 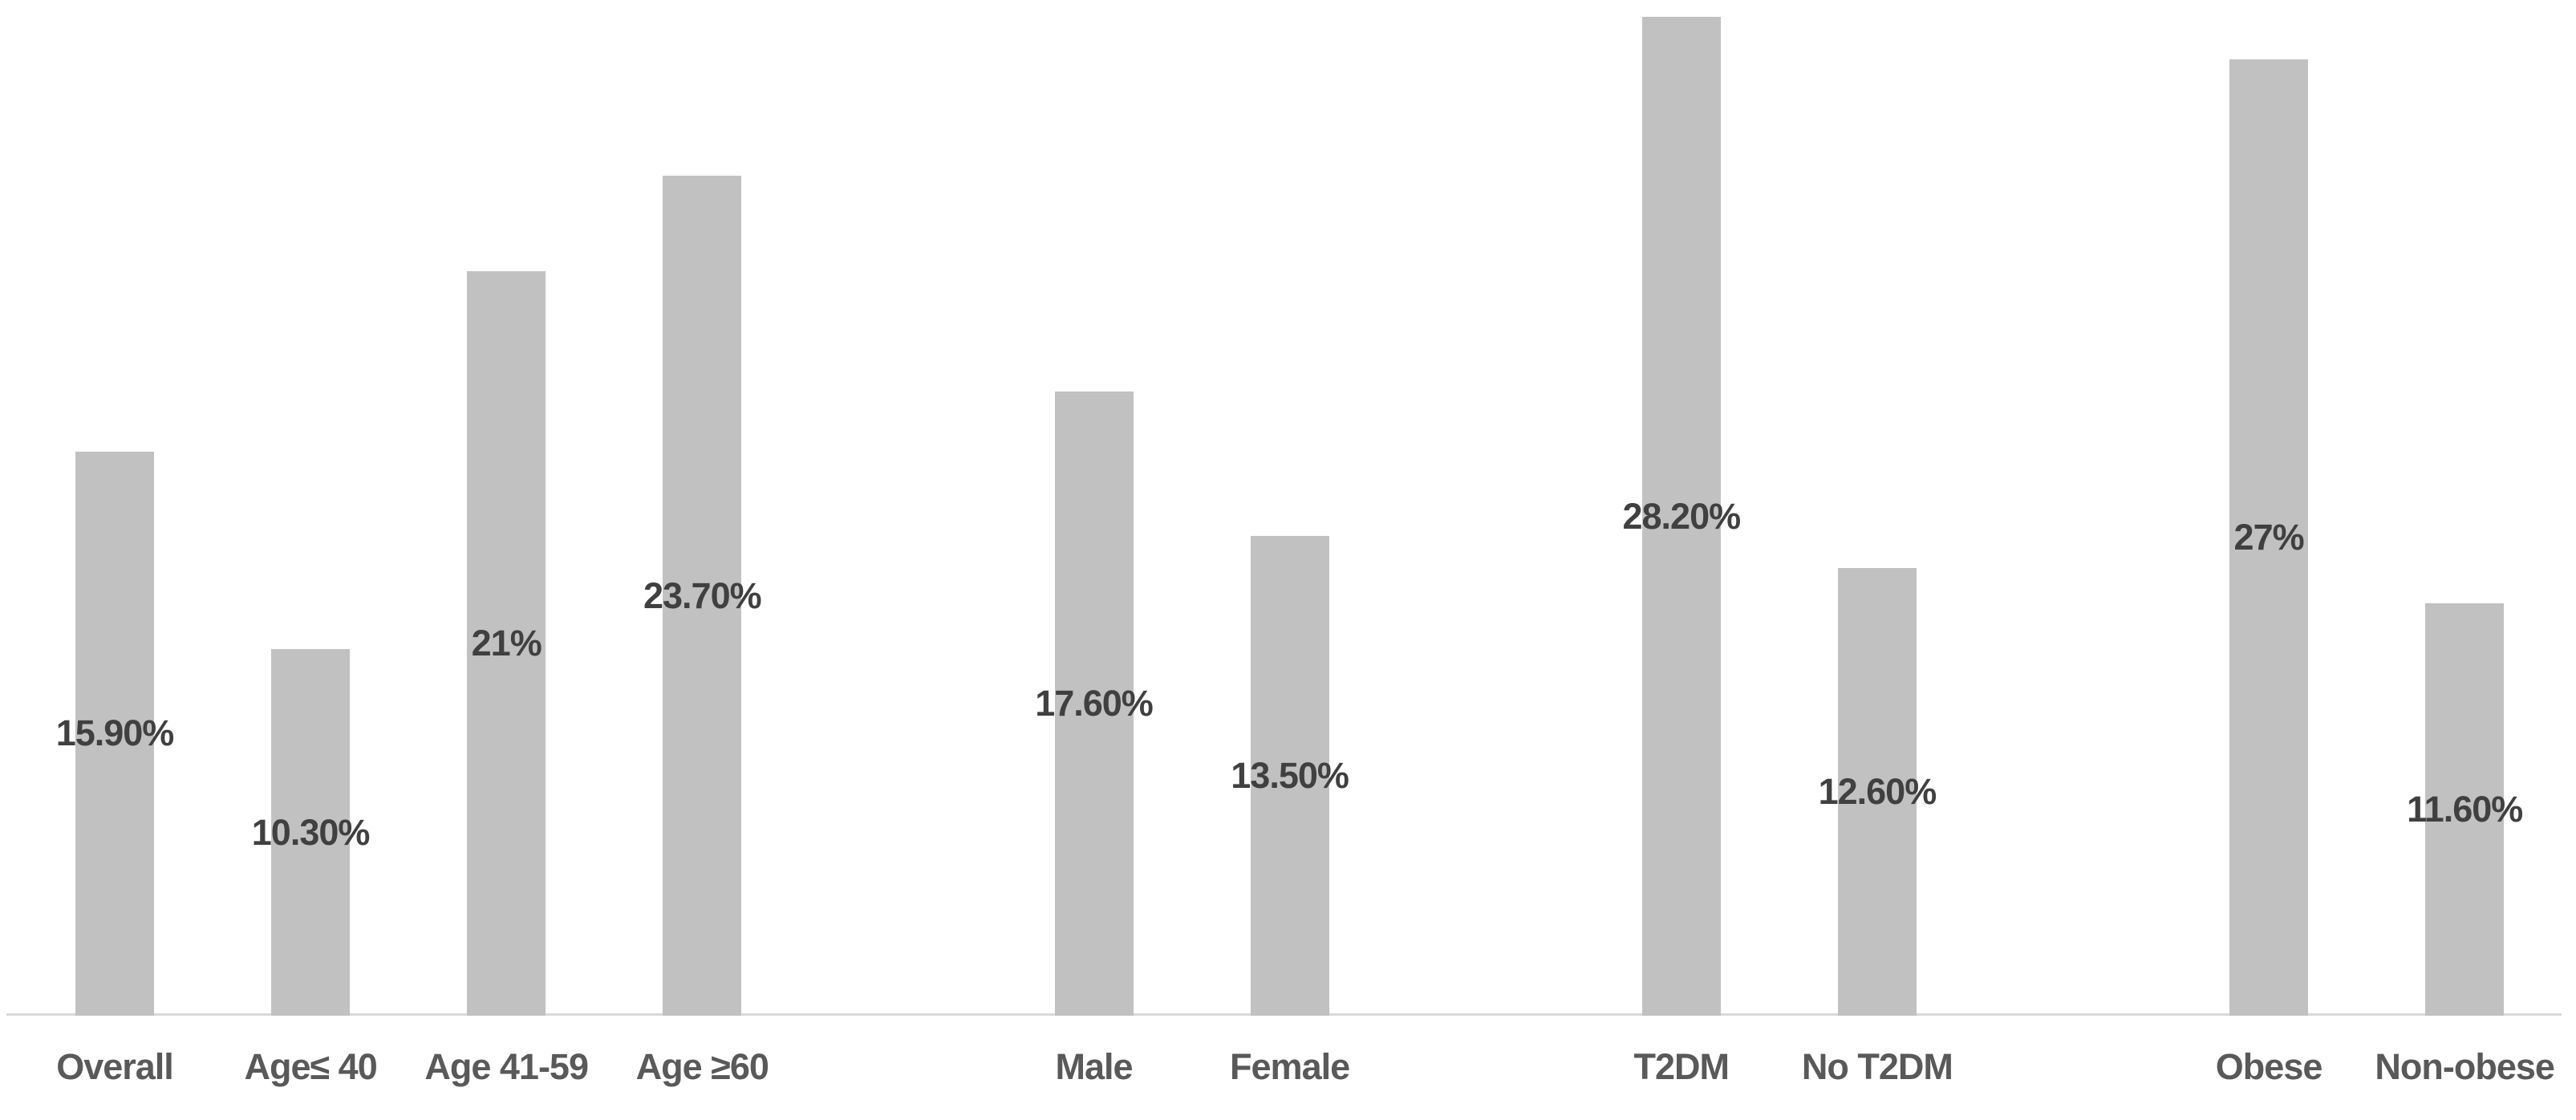 What do you see at coordinates (2465, 1066) in the screenshot?
I see `category-label-non-obese: Non-obese` at bounding box center [2465, 1066].